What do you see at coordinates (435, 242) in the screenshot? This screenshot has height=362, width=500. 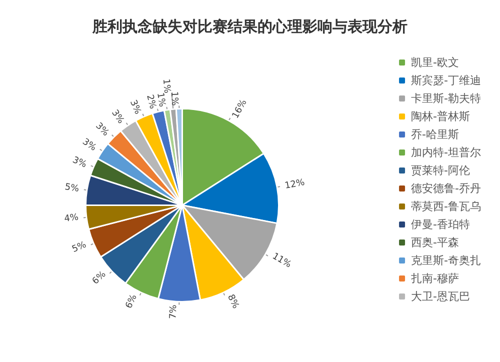 I see `legend-label: 西奥-平森` at bounding box center [435, 242].